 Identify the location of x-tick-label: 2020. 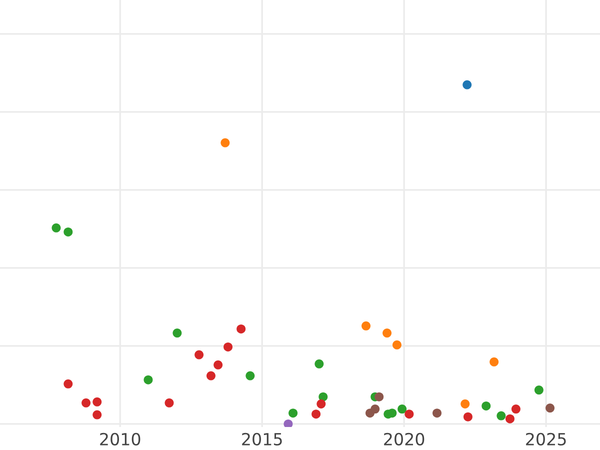
(404, 439).